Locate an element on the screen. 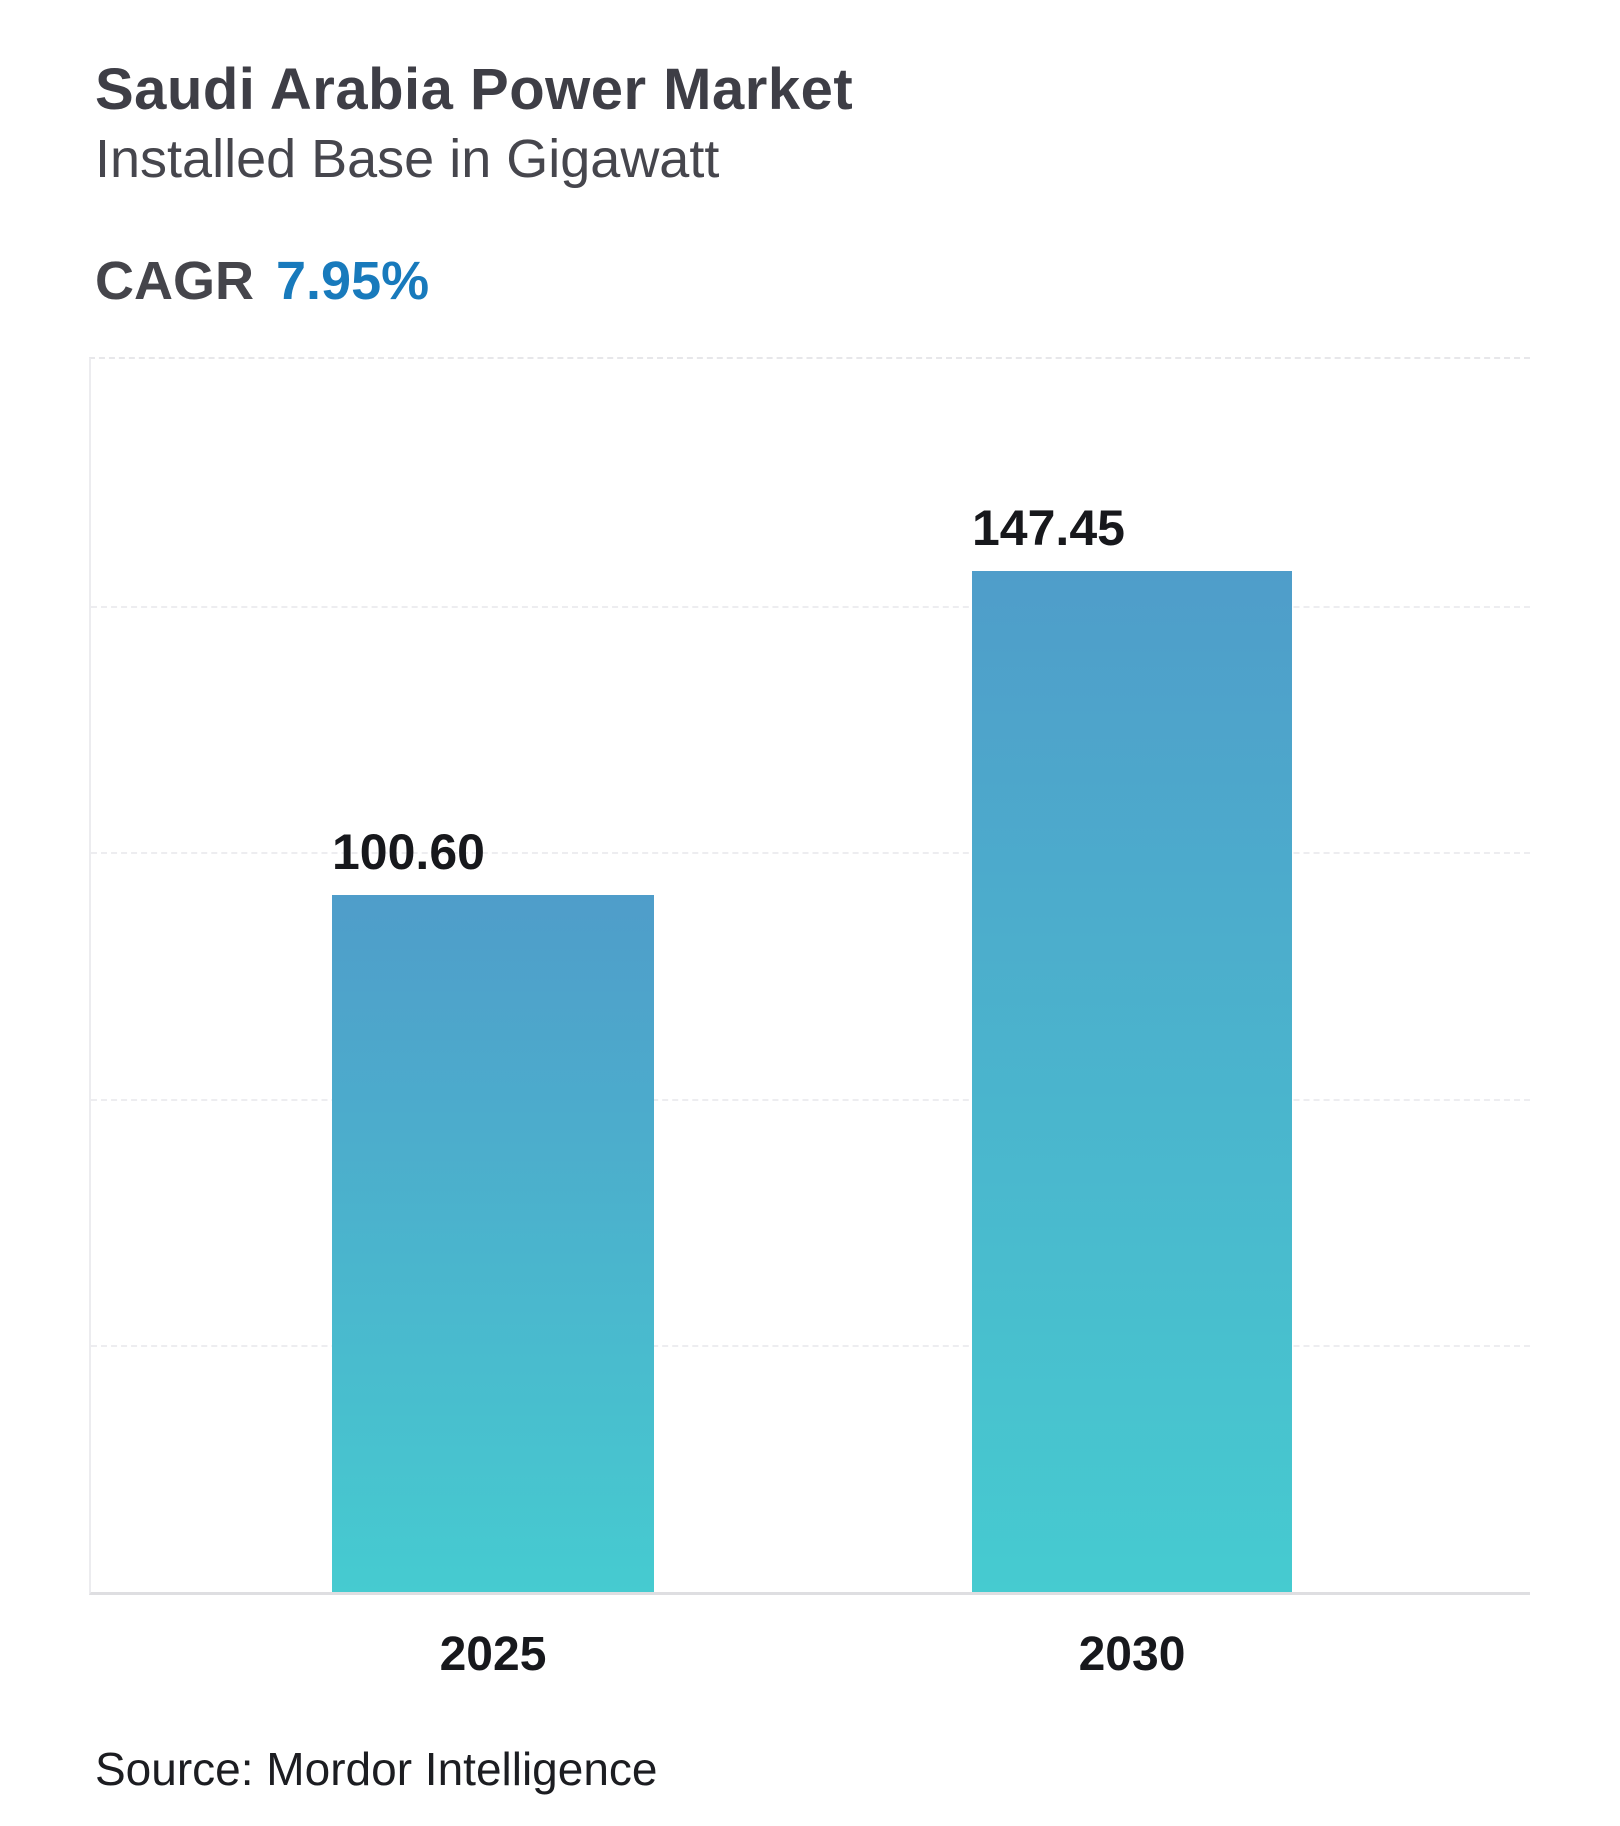  bar-value-label-2030: 147.45 is located at coordinates (1048, 528).